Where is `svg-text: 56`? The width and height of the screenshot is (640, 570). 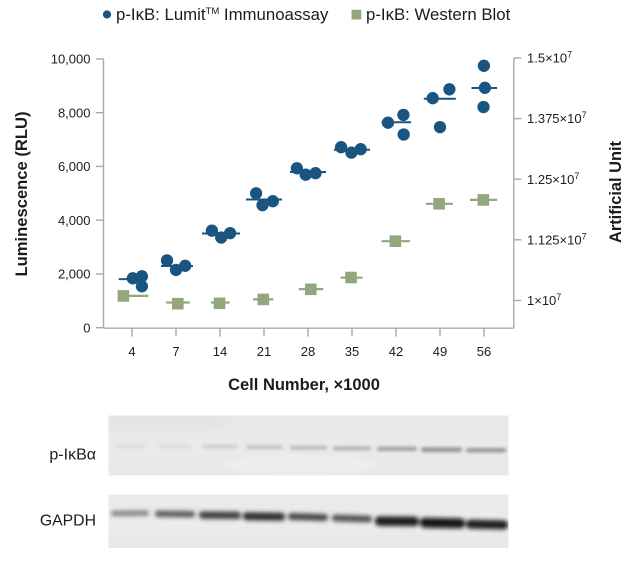
svg-text: 56 is located at coordinates (484, 351).